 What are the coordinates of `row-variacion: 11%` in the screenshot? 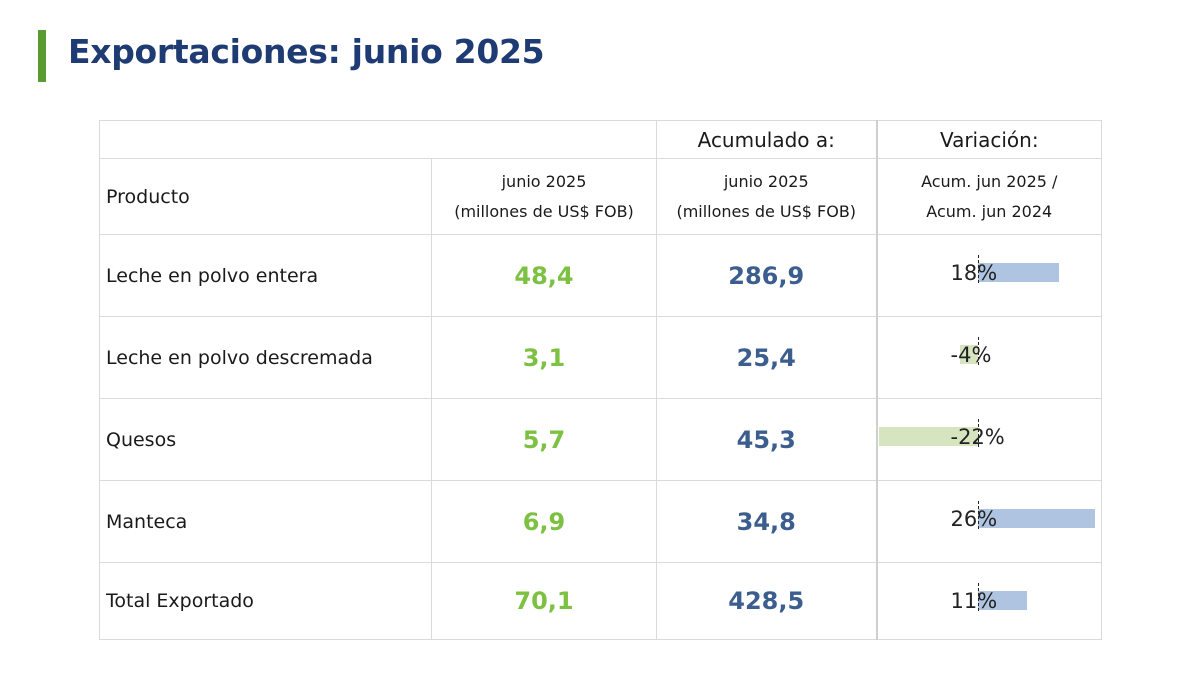 It's located at (989, 601).